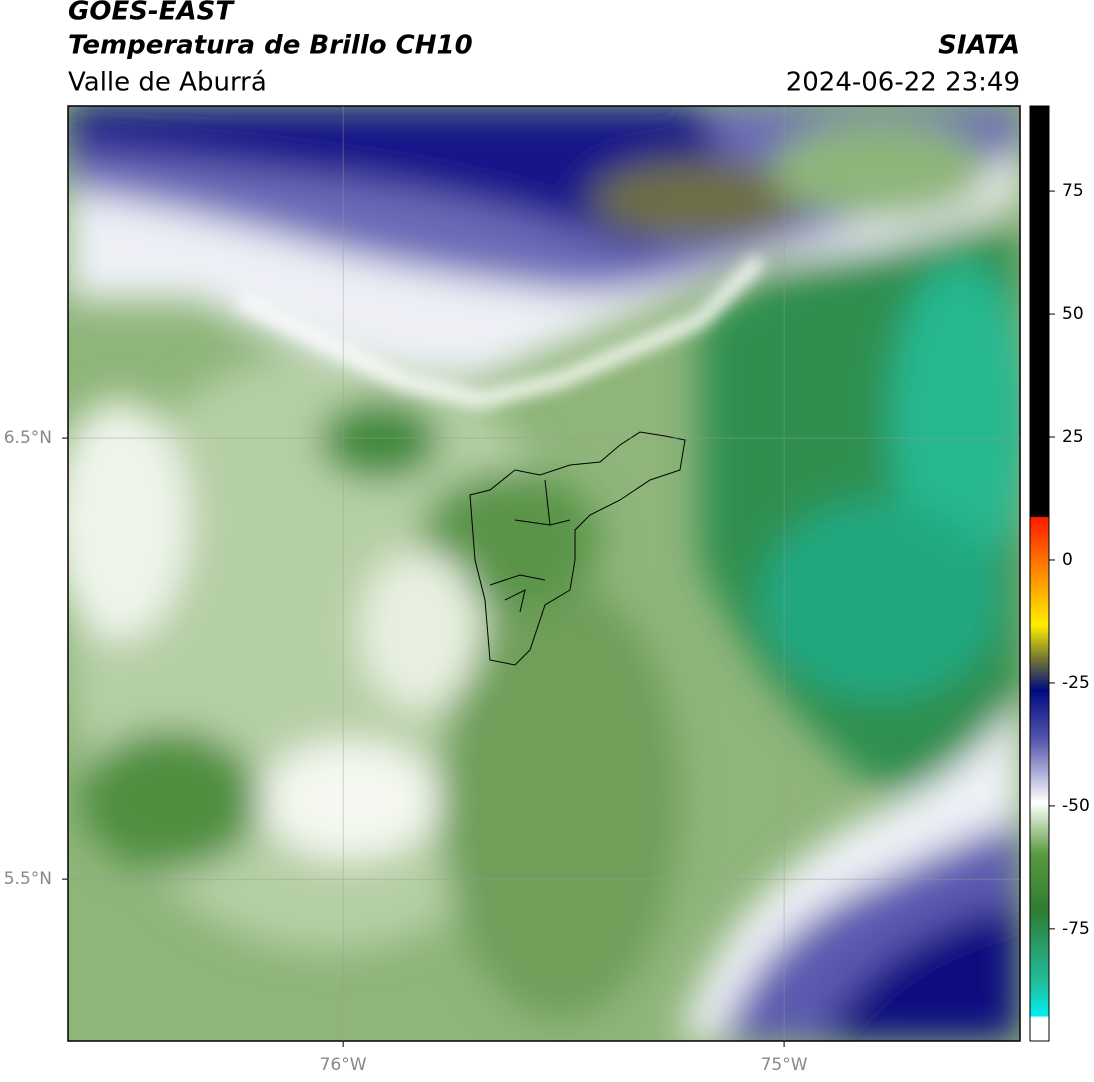 The width and height of the screenshot is (1094, 1082). I want to click on x-tick-label: 75°W, so click(784, 1065).